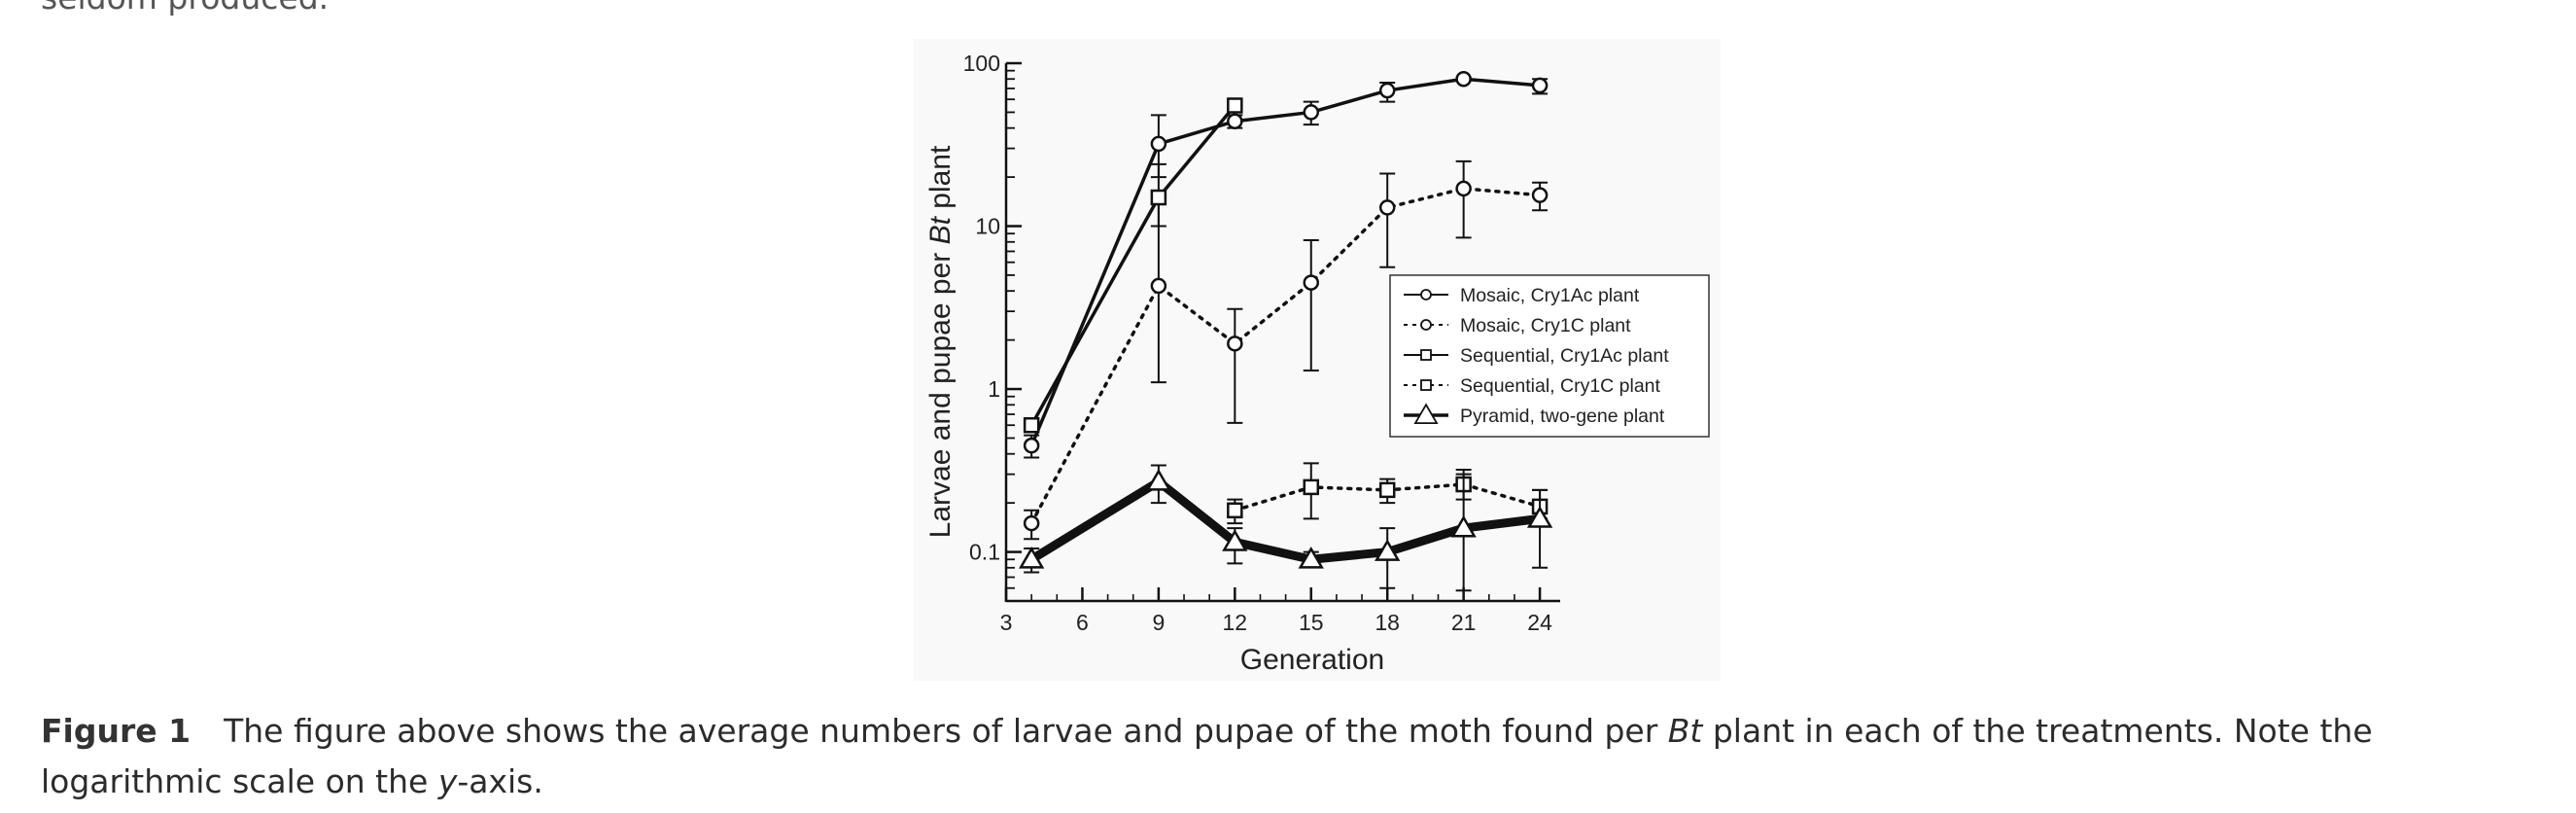 Image resolution: width=2576 pixels, height=813 pixels. I want to click on y-tick-label: 10, so click(987, 227).